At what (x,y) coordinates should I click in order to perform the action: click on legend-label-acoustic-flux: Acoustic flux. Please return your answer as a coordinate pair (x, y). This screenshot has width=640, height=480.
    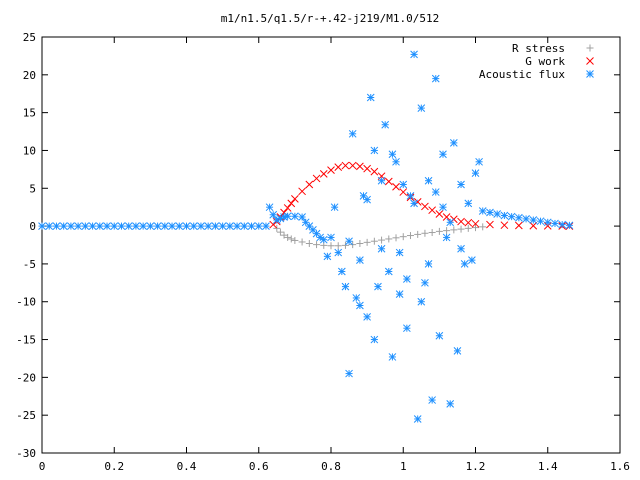
    Looking at the image, I should click on (522, 74).